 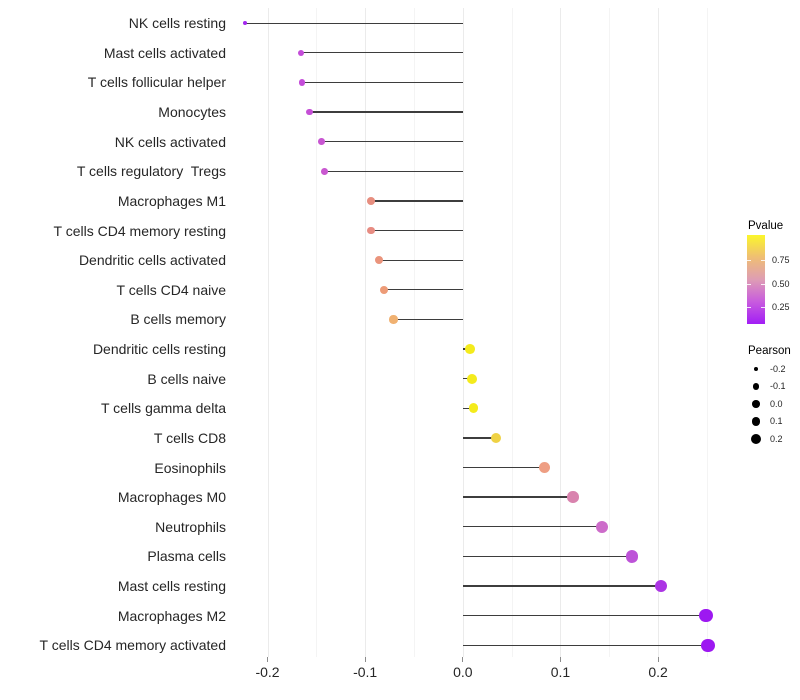 I want to click on pvalue-legend-tick-label: 0.75, so click(x=781, y=260).